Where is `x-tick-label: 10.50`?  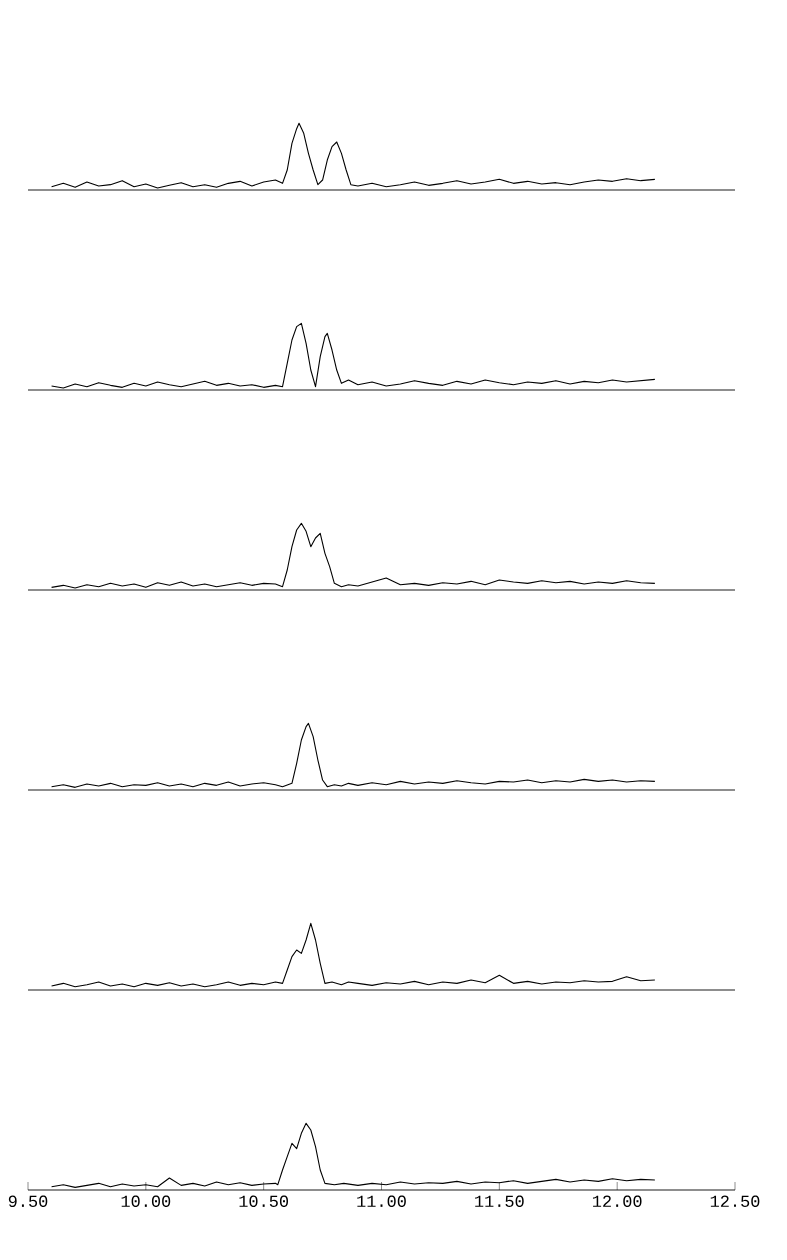
x-tick-label: 10.50 is located at coordinates (264, 1201).